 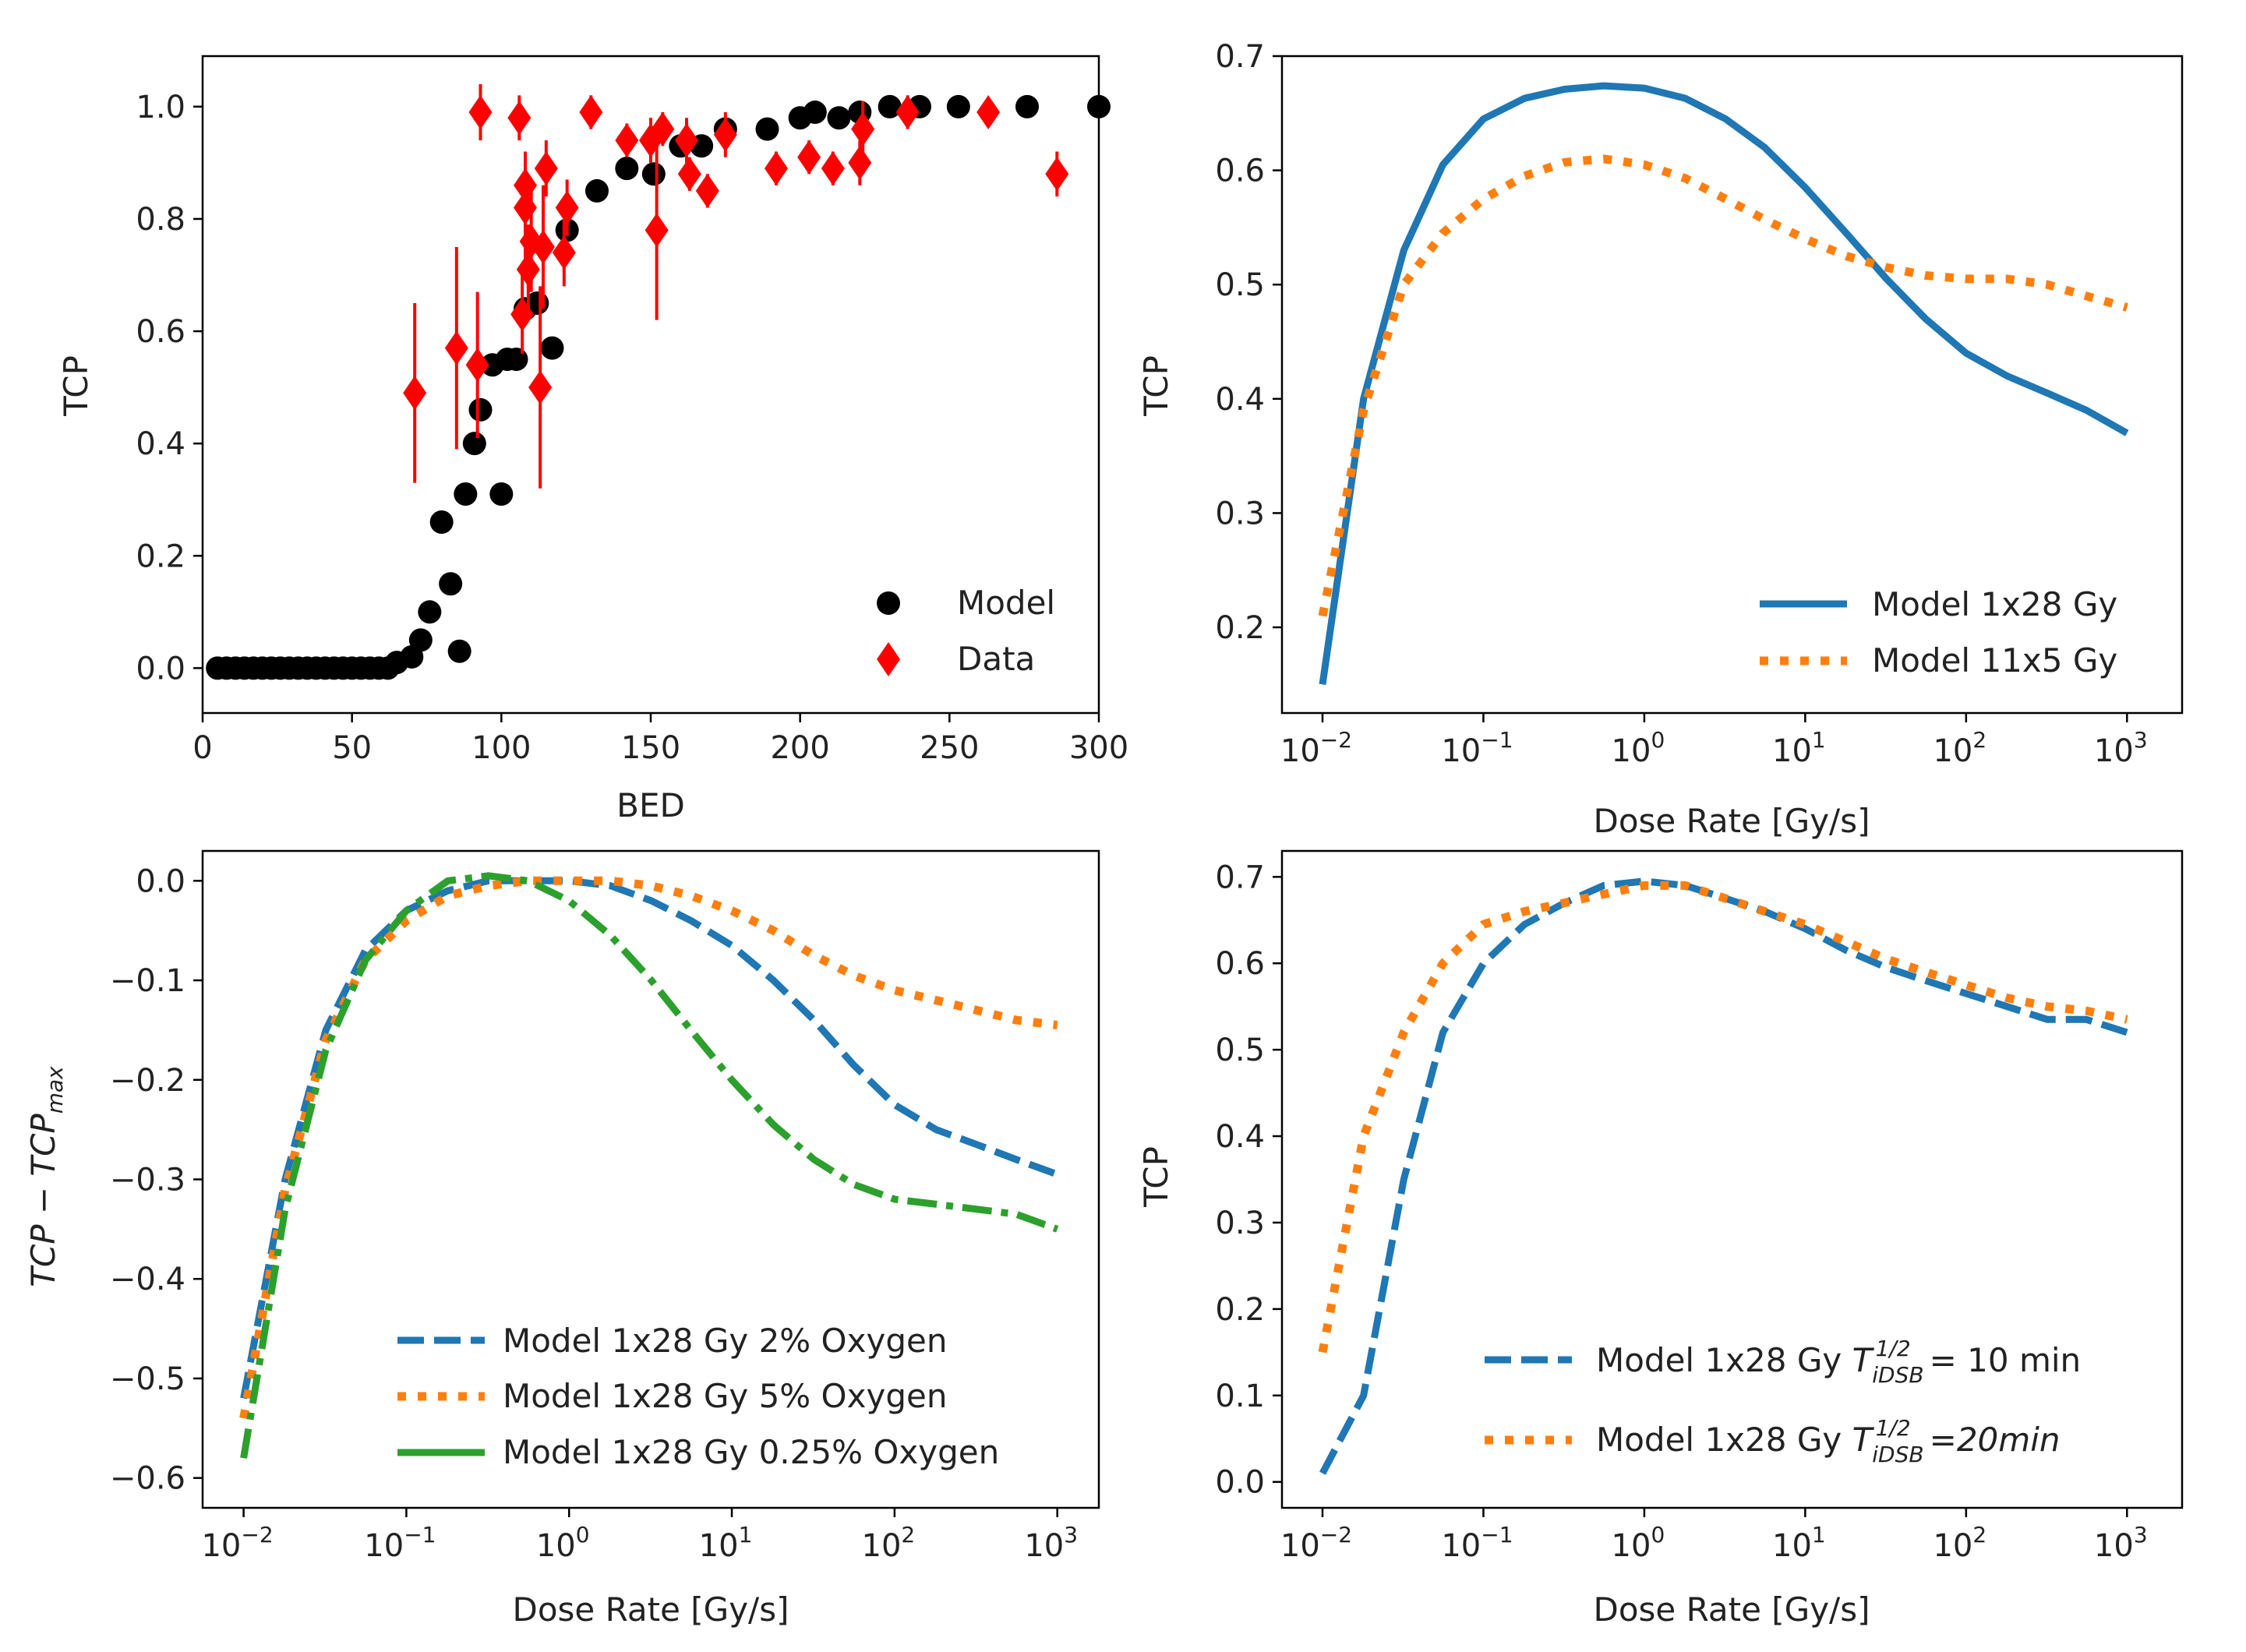 What do you see at coordinates (888, 659) in the screenshot?
I see `legend-marker-data` at bounding box center [888, 659].